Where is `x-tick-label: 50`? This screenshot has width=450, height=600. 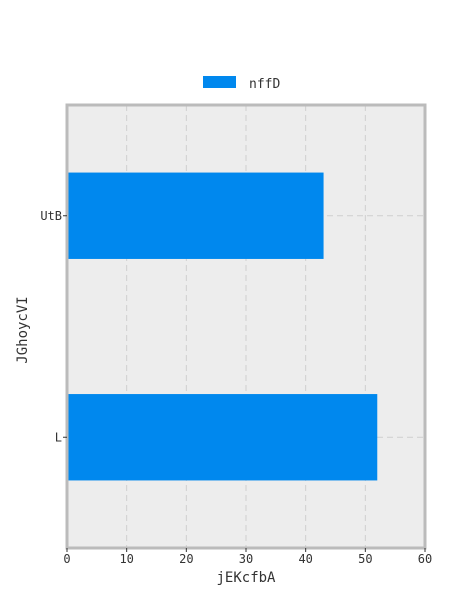
x-tick-label: 50 is located at coordinates (365, 559).